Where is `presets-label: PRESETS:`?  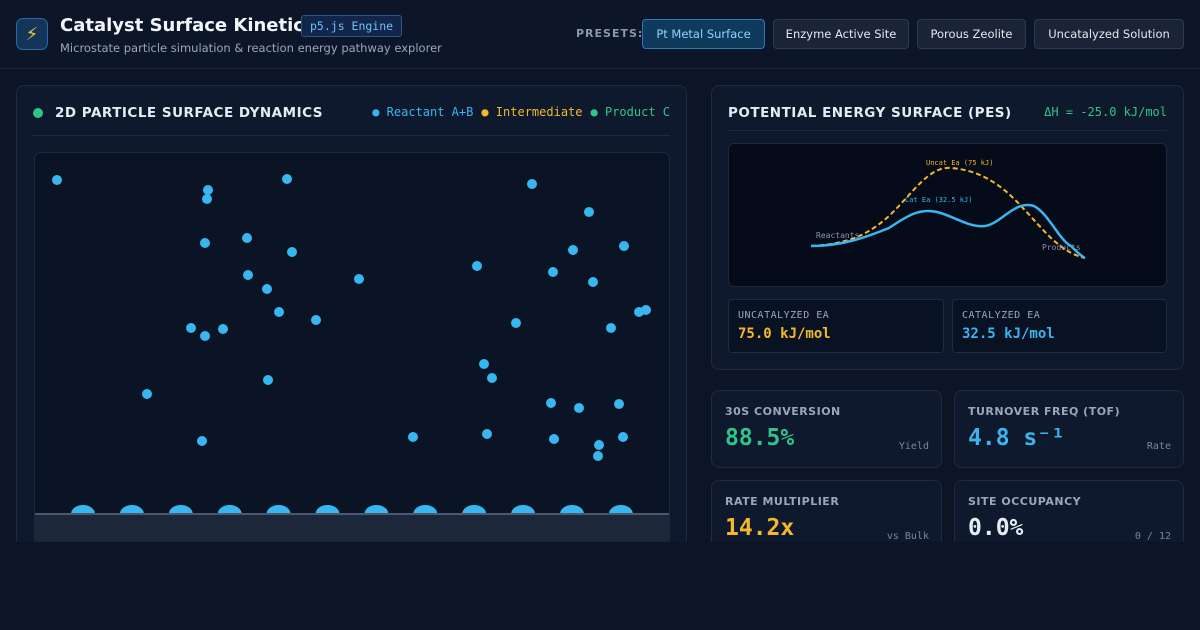
presets-label: PRESETS: is located at coordinates (610, 33).